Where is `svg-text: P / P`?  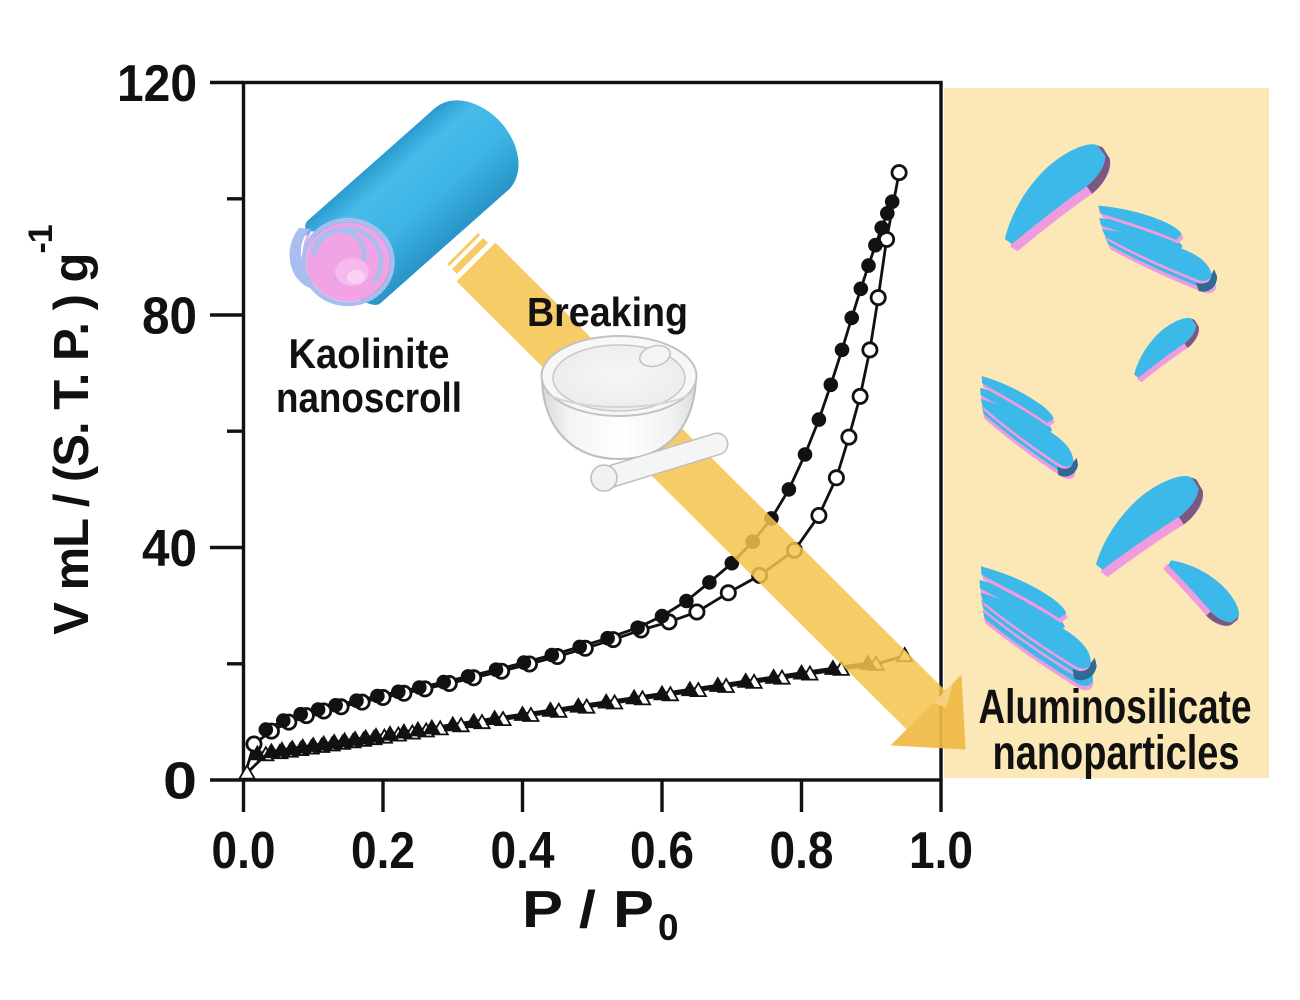 svg-text: P / P is located at coordinates (588, 910).